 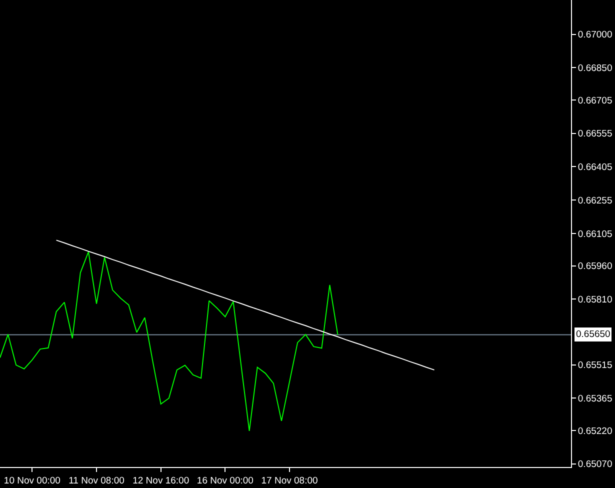 What do you see at coordinates (289, 480) in the screenshot?
I see `x-tick-label: 17 Nov 08:00` at bounding box center [289, 480].